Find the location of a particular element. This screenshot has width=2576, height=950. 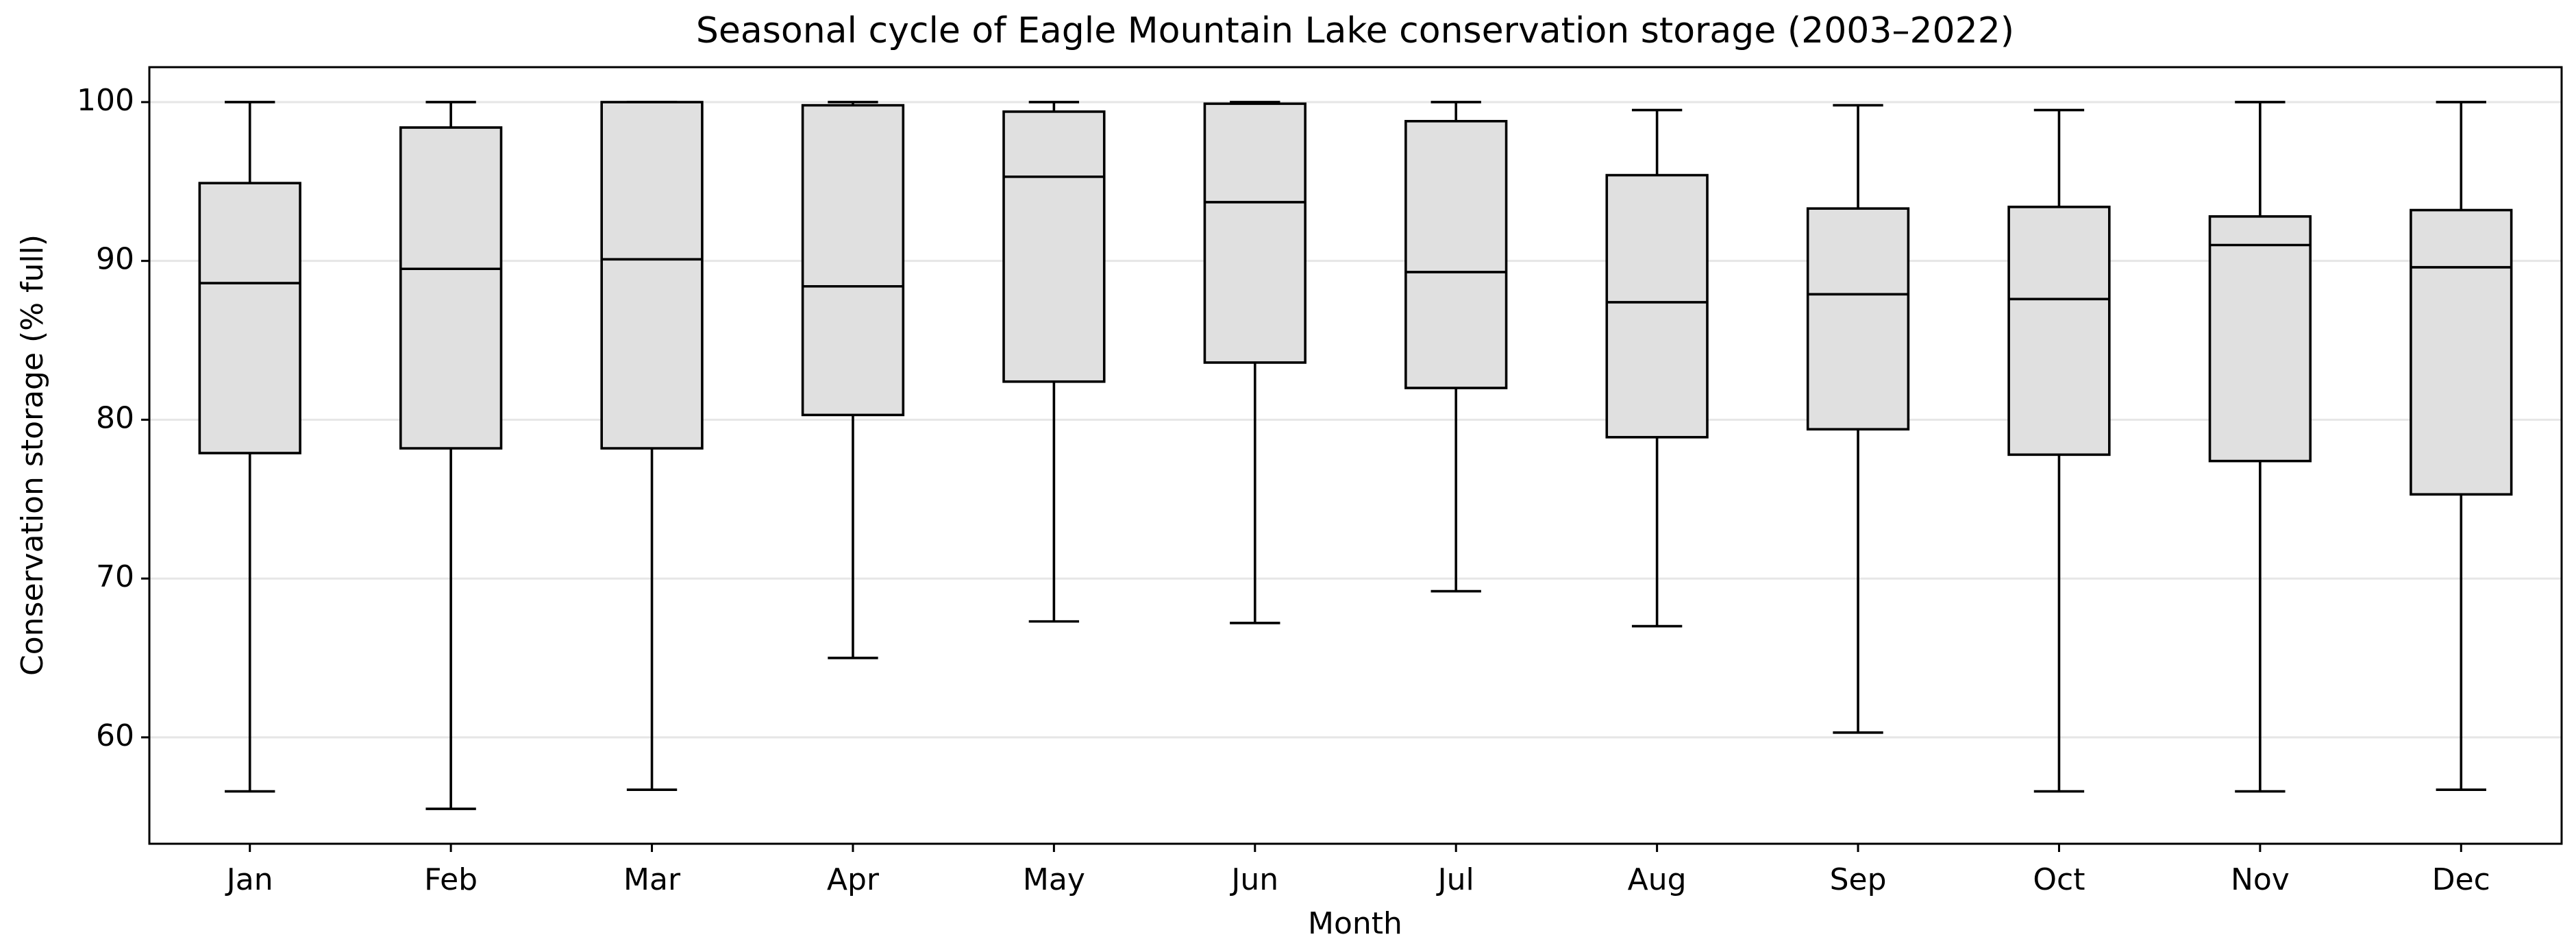

y-tick-label: 80 is located at coordinates (115, 417).